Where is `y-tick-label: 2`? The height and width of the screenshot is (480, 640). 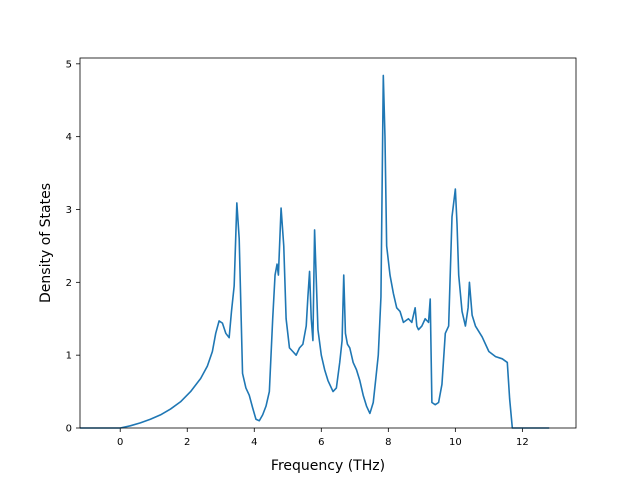 y-tick-label: 2 is located at coordinates (69, 283).